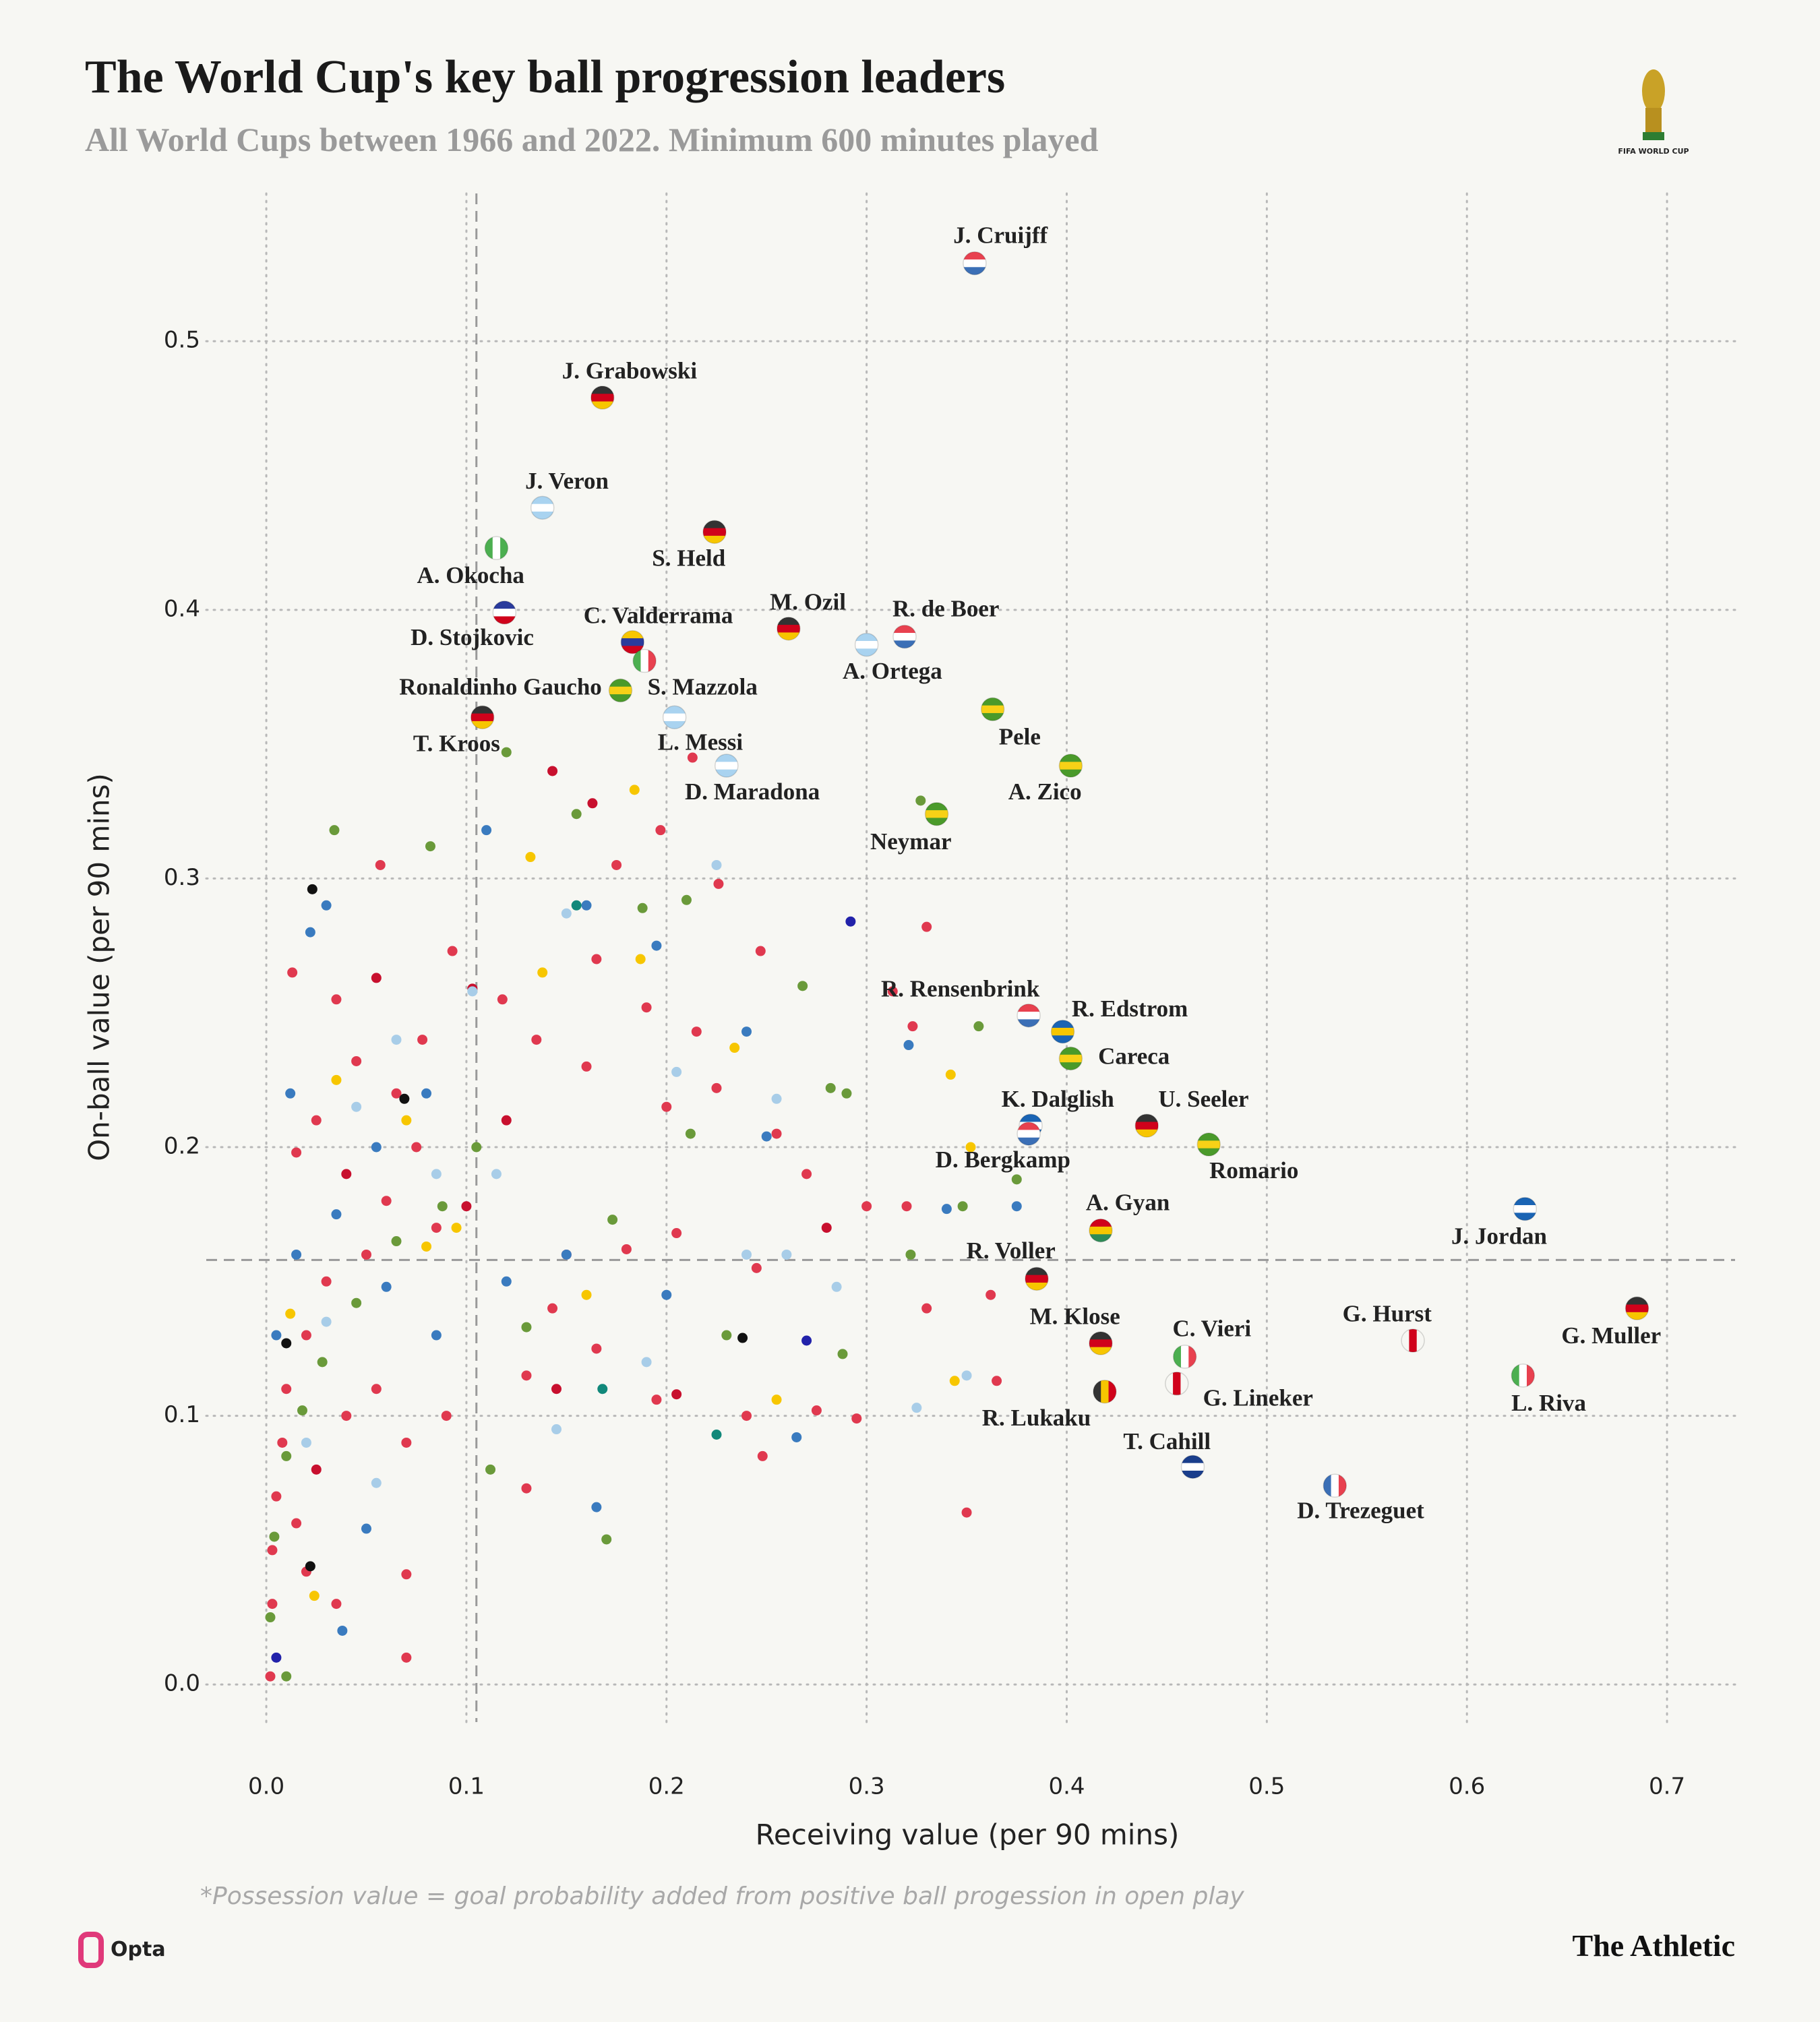 The height and width of the screenshot is (2022, 1820). Describe the element at coordinates (752, 791) in the screenshot. I see `player-label: D. Maradona` at that location.